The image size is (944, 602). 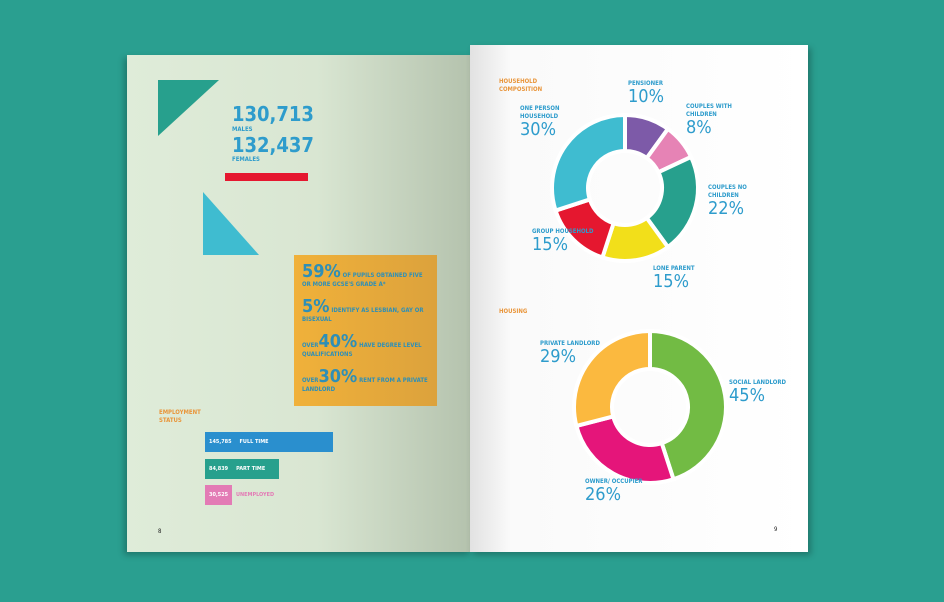 I want to click on slice-percent: 29%, so click(x=558, y=356).